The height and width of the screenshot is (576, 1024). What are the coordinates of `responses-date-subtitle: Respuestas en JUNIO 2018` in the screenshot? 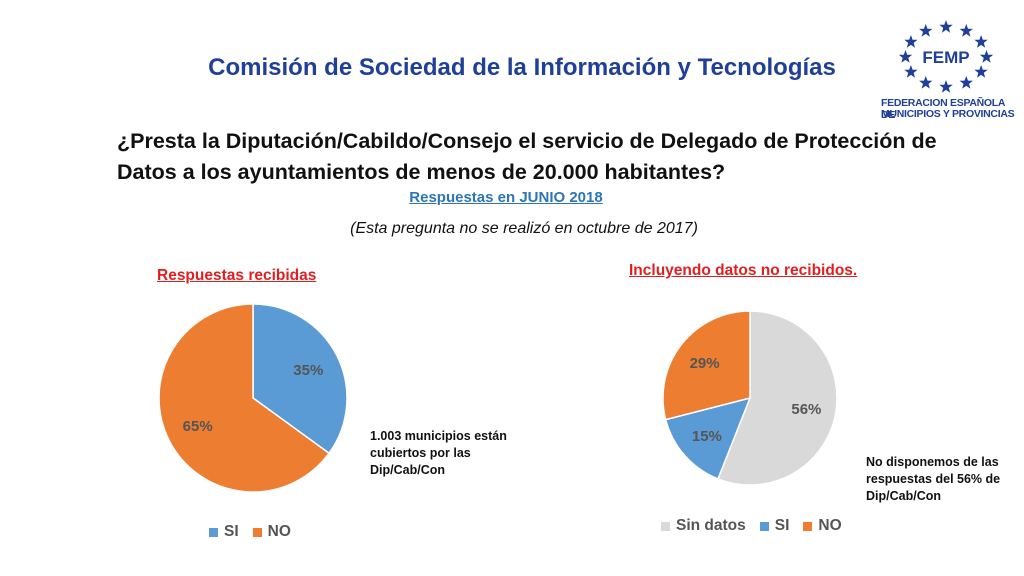 It's located at (506, 197).